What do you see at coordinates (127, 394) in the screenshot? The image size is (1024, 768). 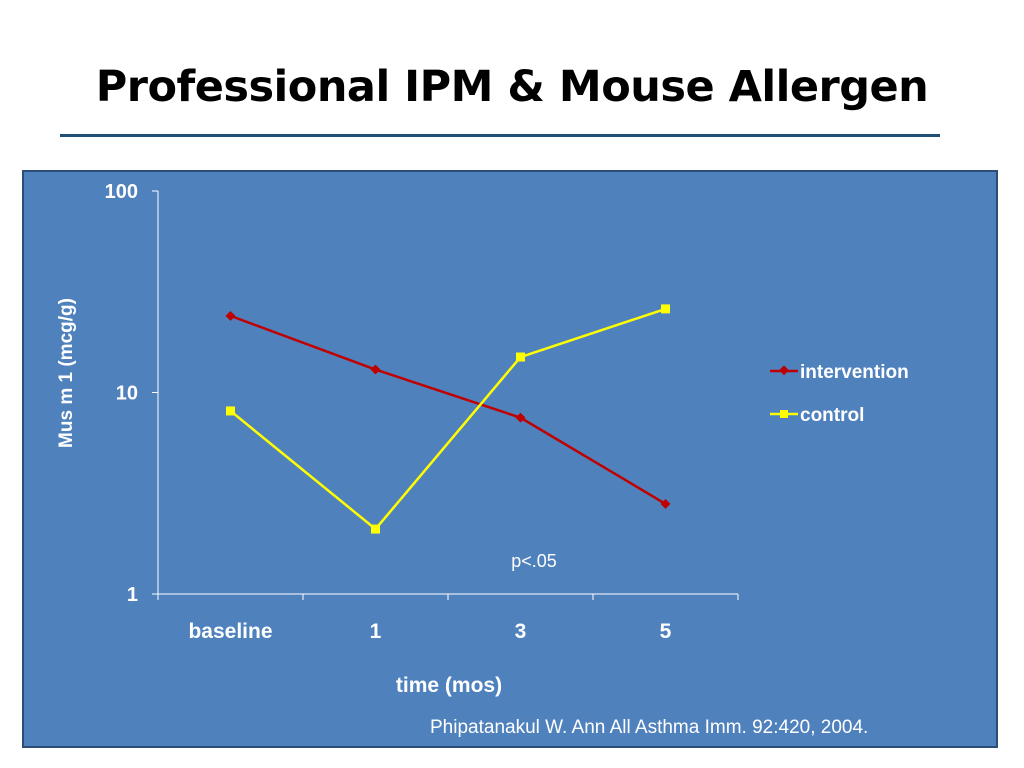 I see `y-tick-label: 10` at bounding box center [127, 394].